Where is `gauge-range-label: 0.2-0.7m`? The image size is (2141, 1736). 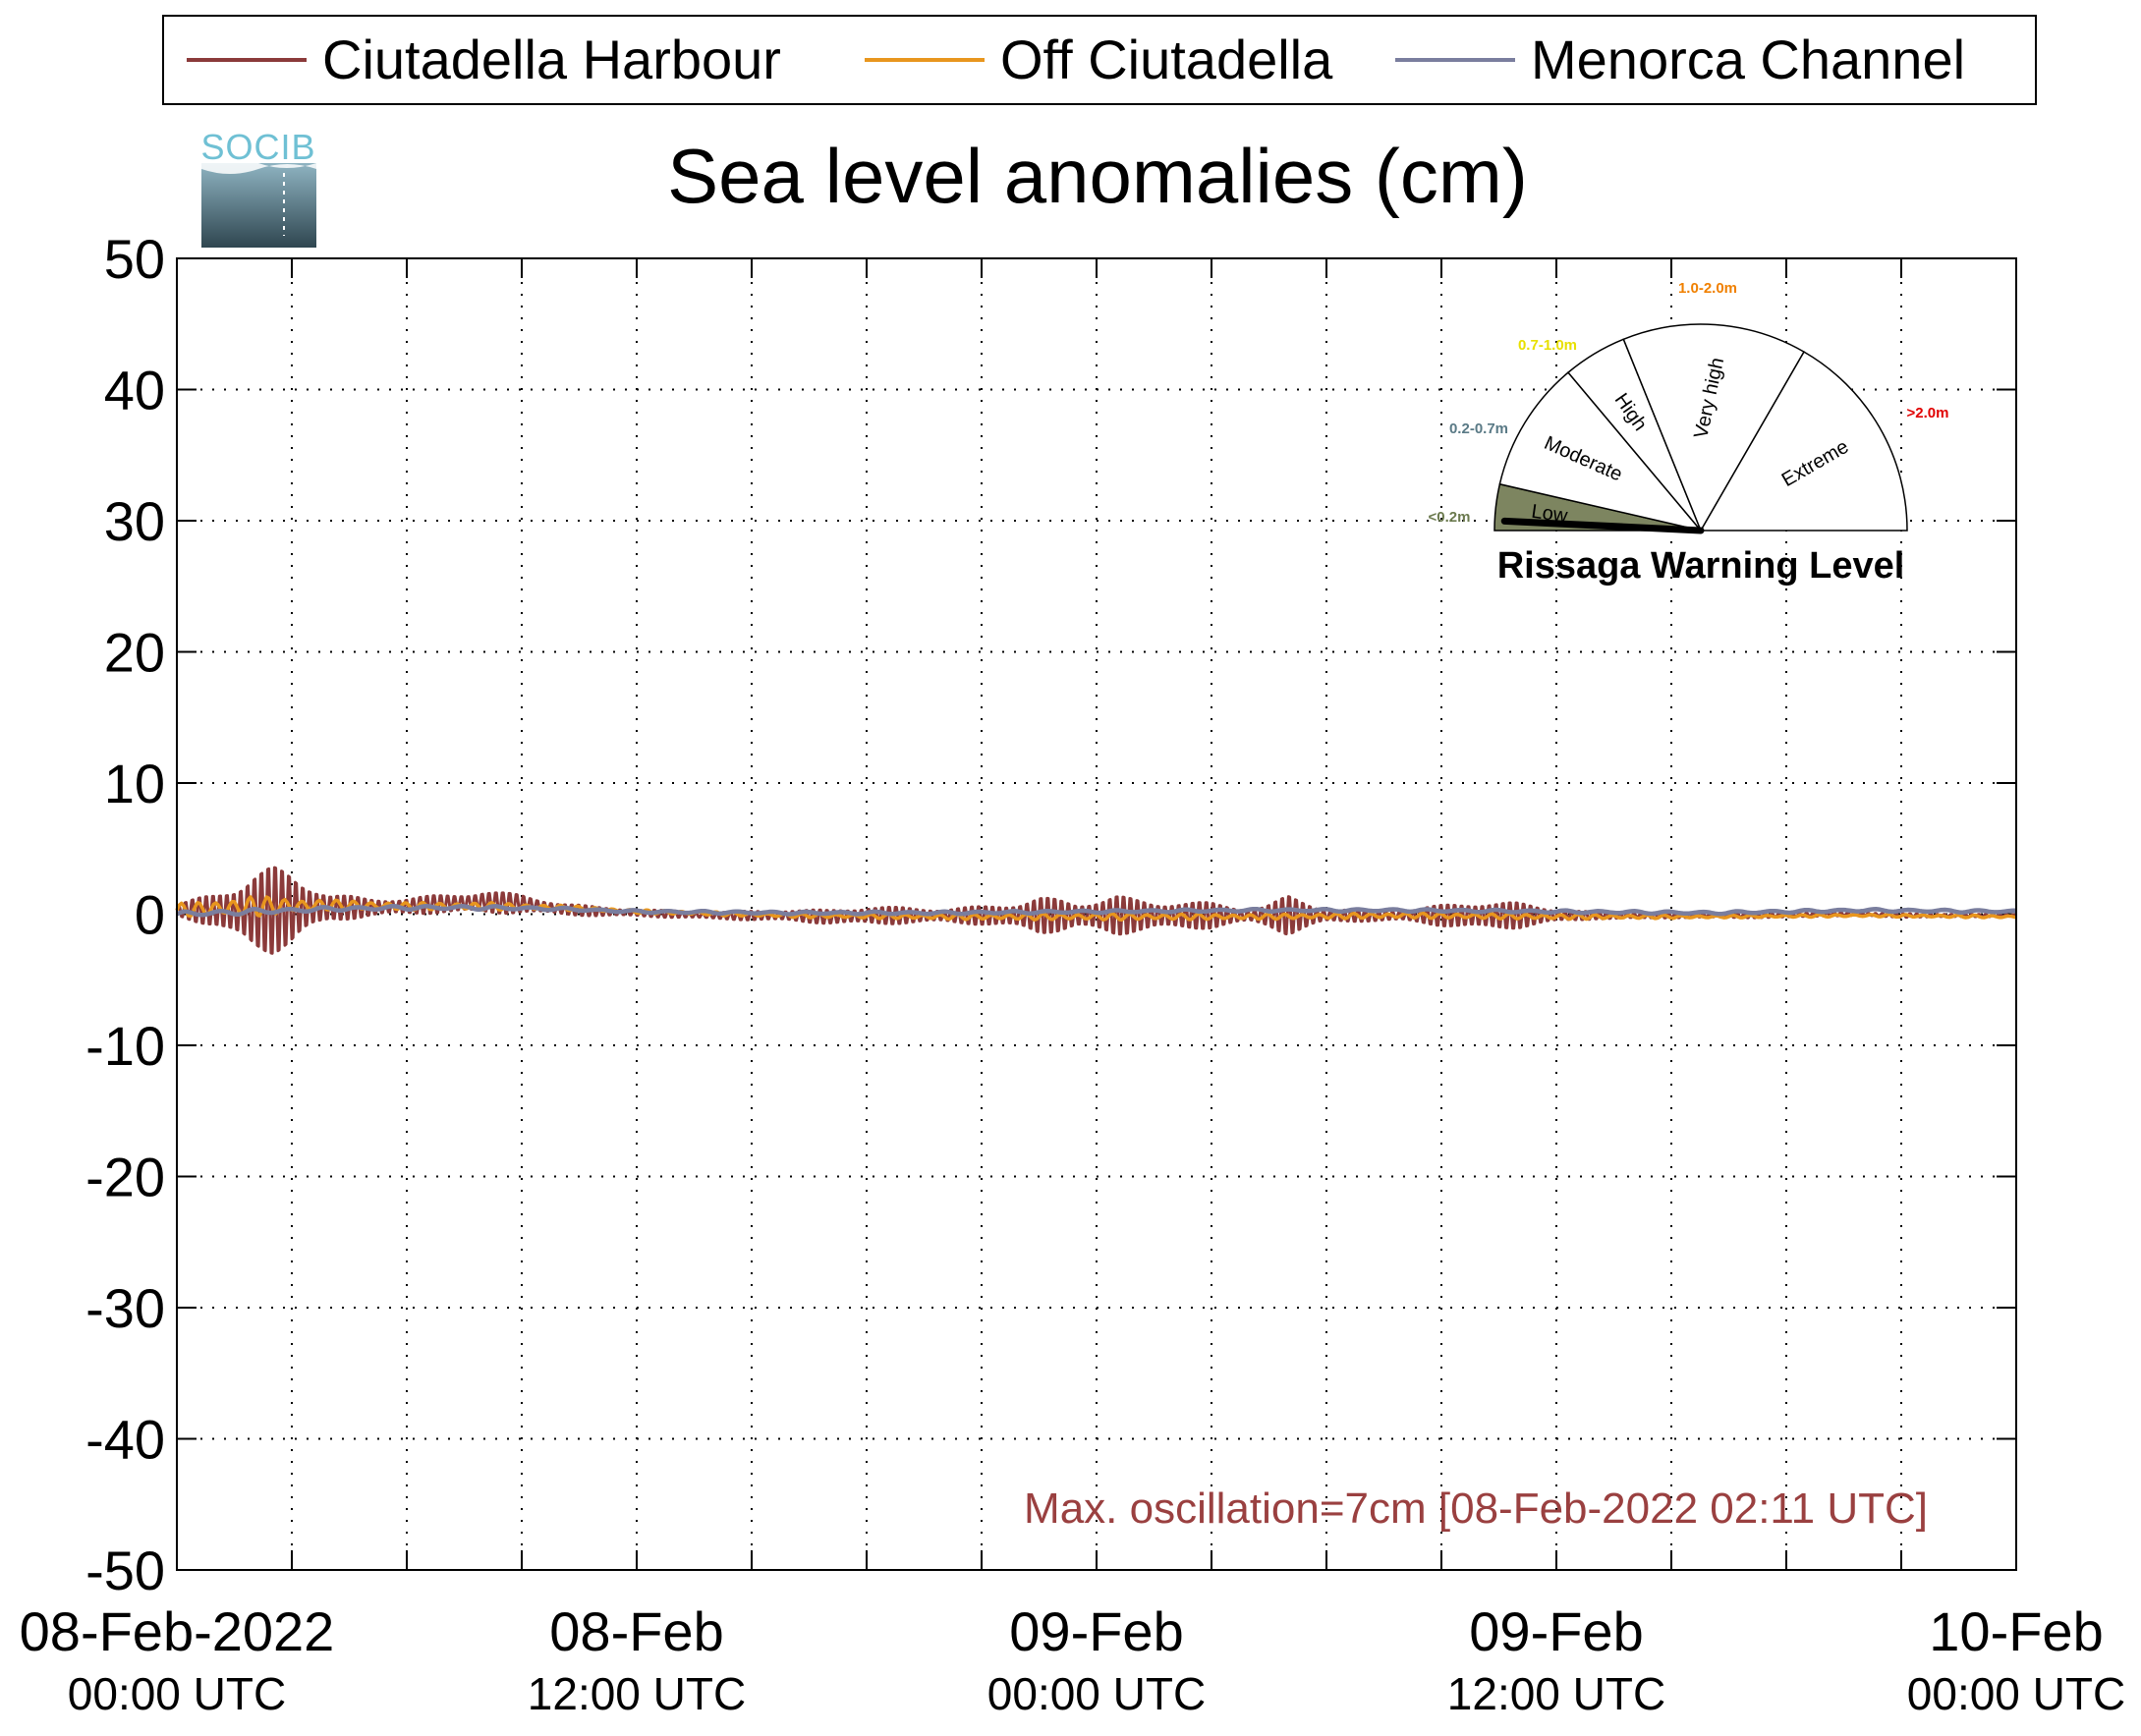 gauge-range-label: 0.2-0.7m is located at coordinates (1478, 428).